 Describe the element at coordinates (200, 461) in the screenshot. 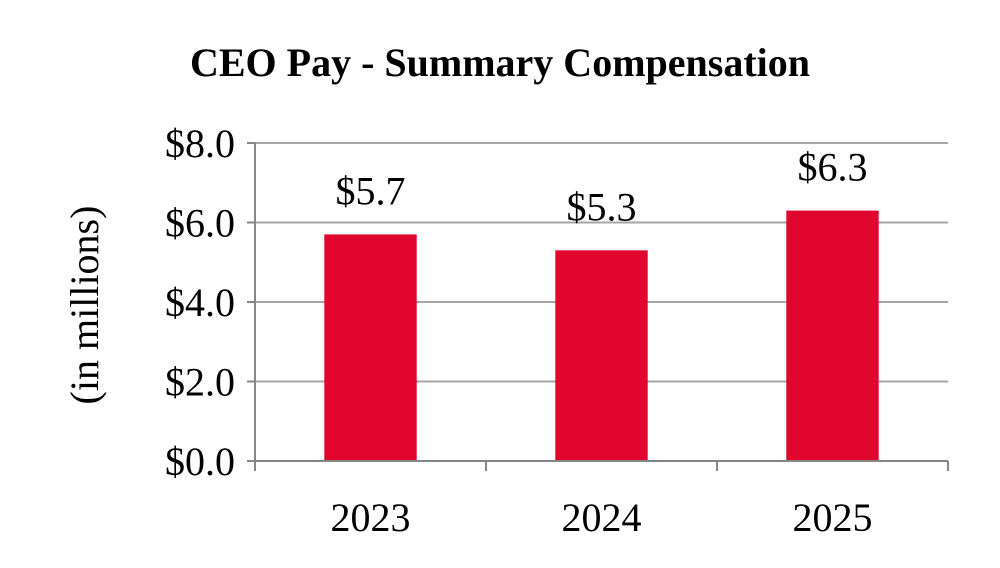

I see `y-tick-label: $0.0` at that location.